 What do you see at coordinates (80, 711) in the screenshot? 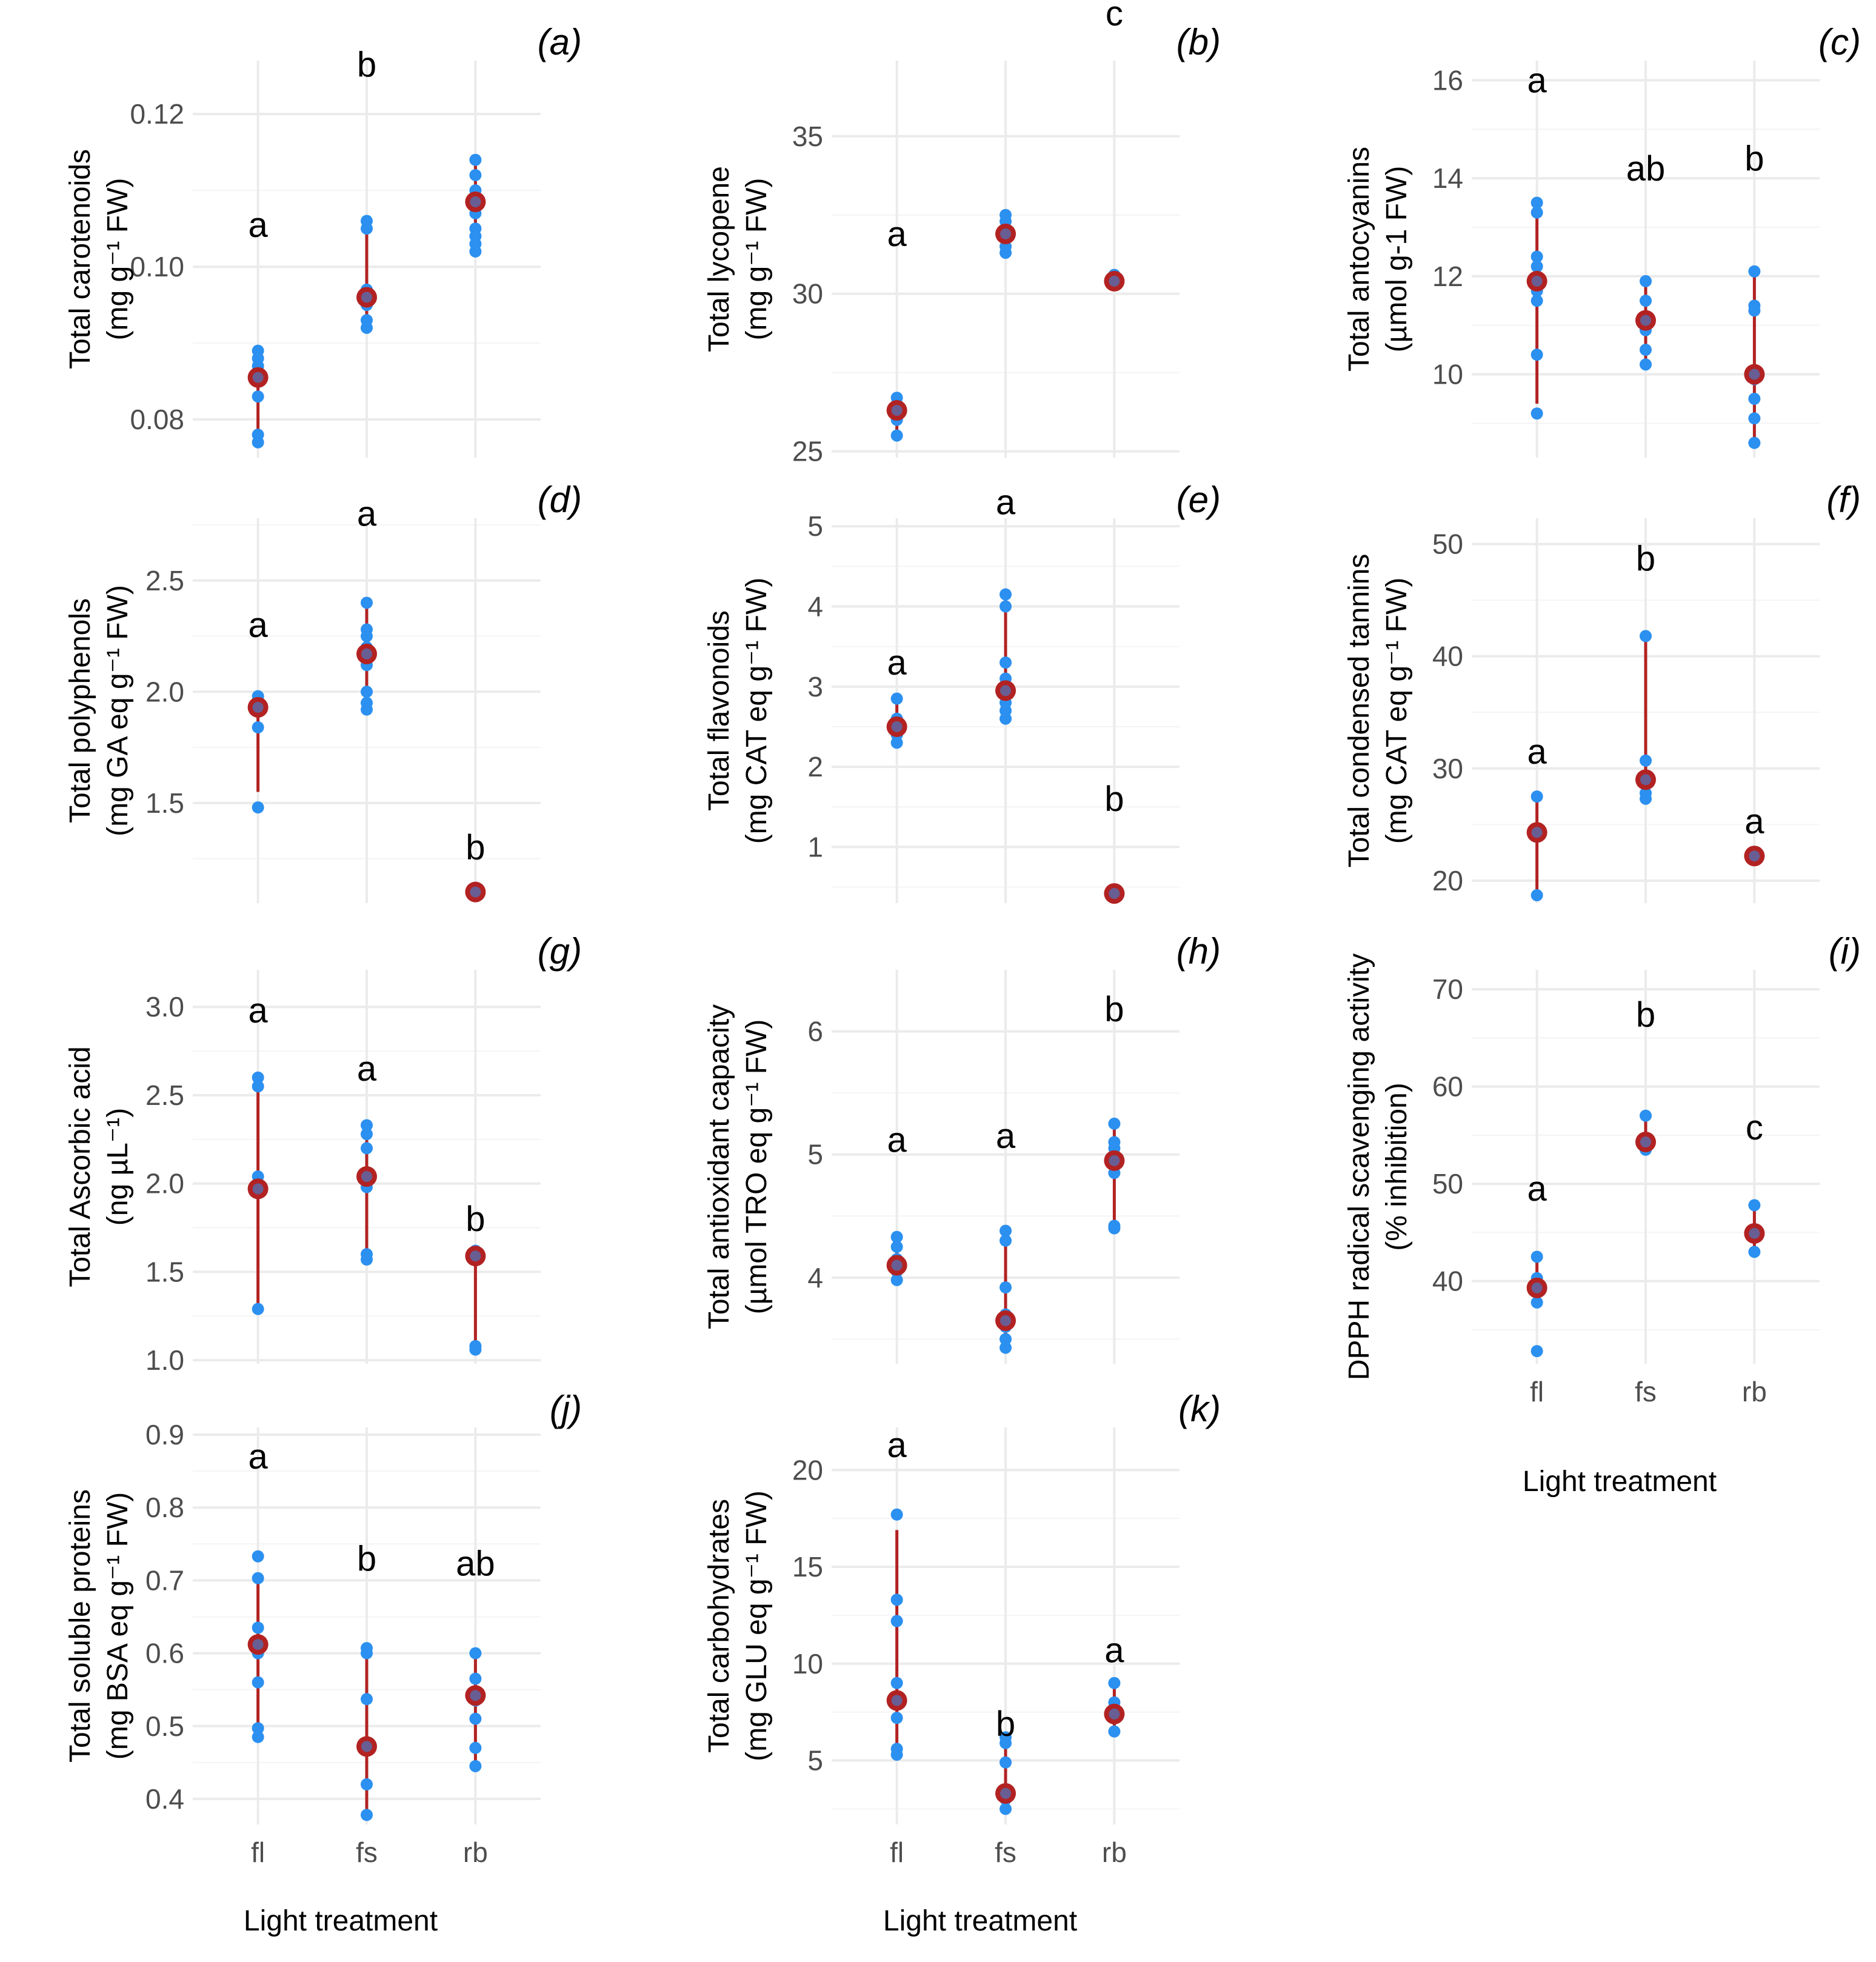
I see `y-axis-title-line: Total polyphenols` at bounding box center [80, 711].